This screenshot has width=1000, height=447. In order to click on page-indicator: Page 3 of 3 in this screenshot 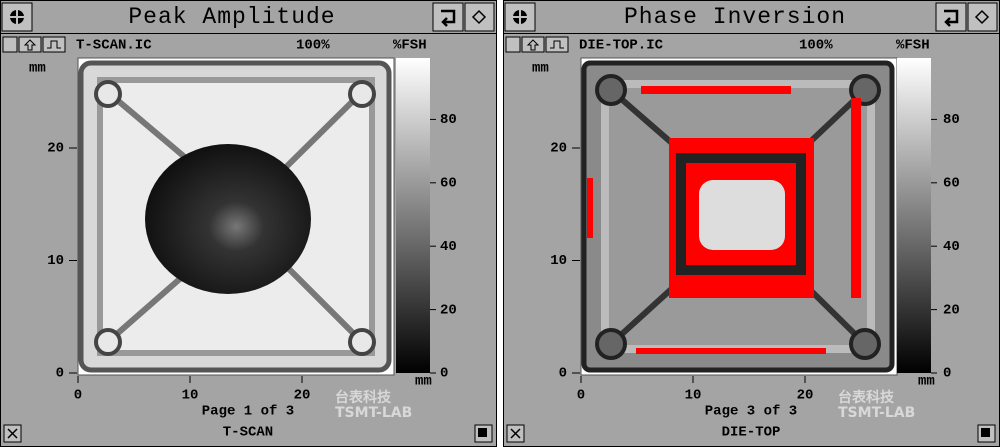, I will do `click(751, 412)`.